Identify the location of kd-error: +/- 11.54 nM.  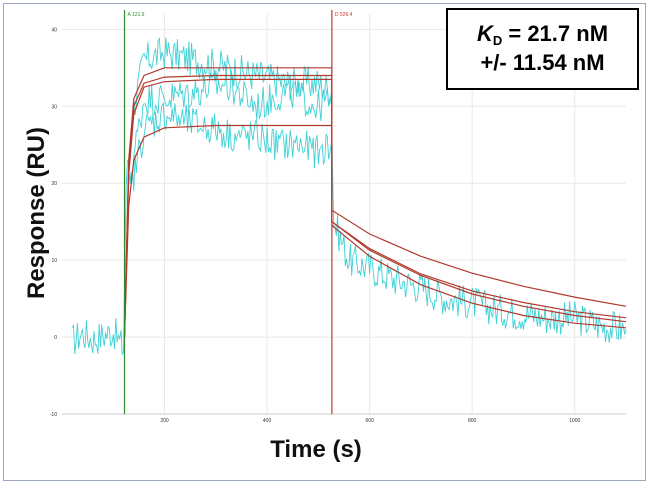
(542, 62).